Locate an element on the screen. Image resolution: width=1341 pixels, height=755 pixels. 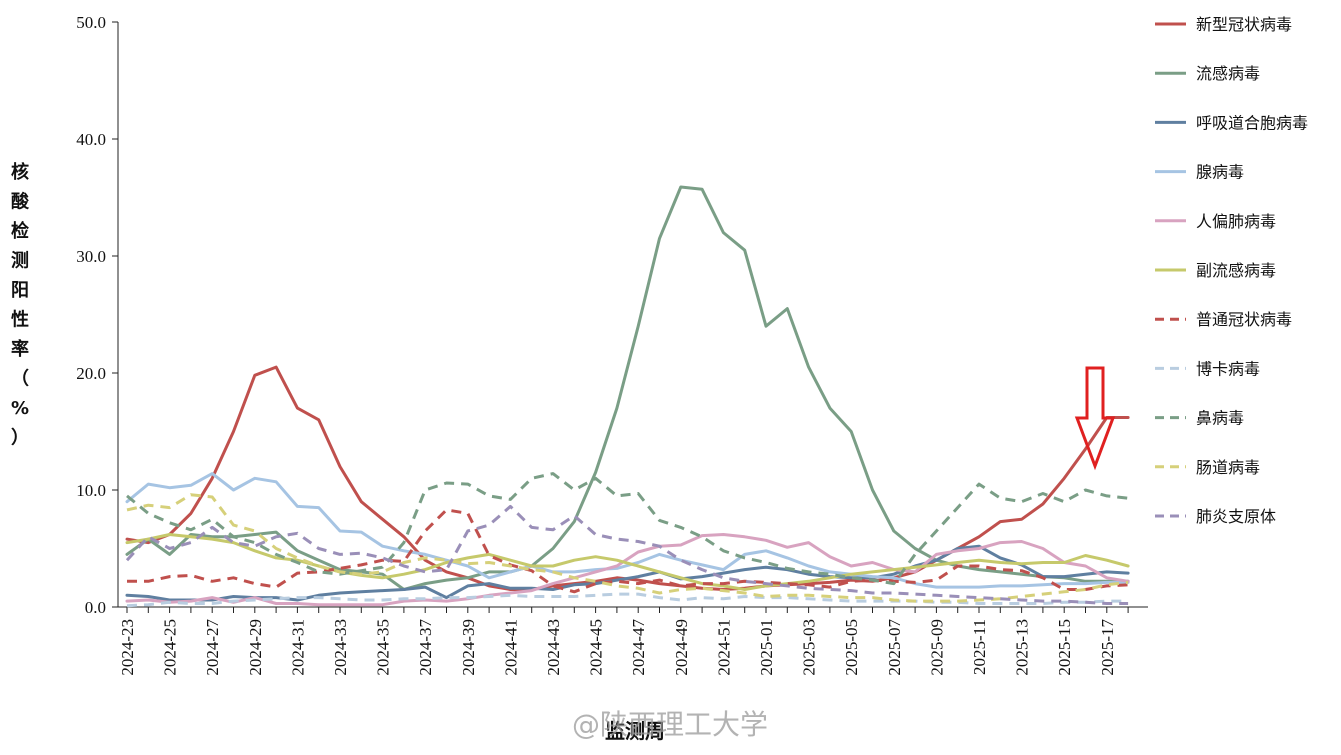
legend-label: 肺炎支原体 is located at coordinates (1236, 516).